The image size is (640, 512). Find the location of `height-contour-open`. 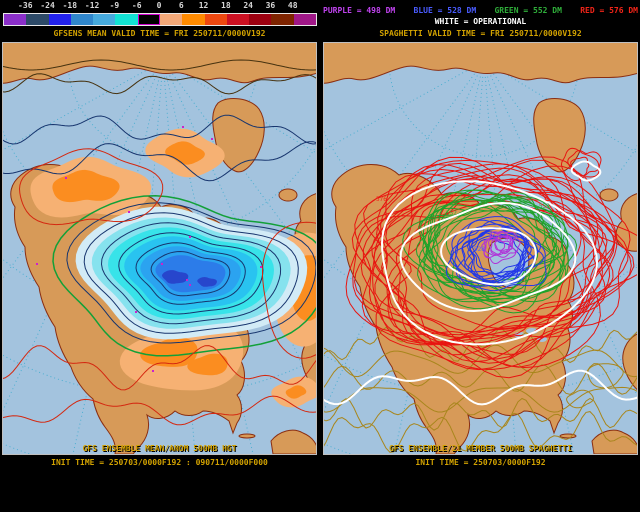

height-contour-open is located at coordinates (159, 161).